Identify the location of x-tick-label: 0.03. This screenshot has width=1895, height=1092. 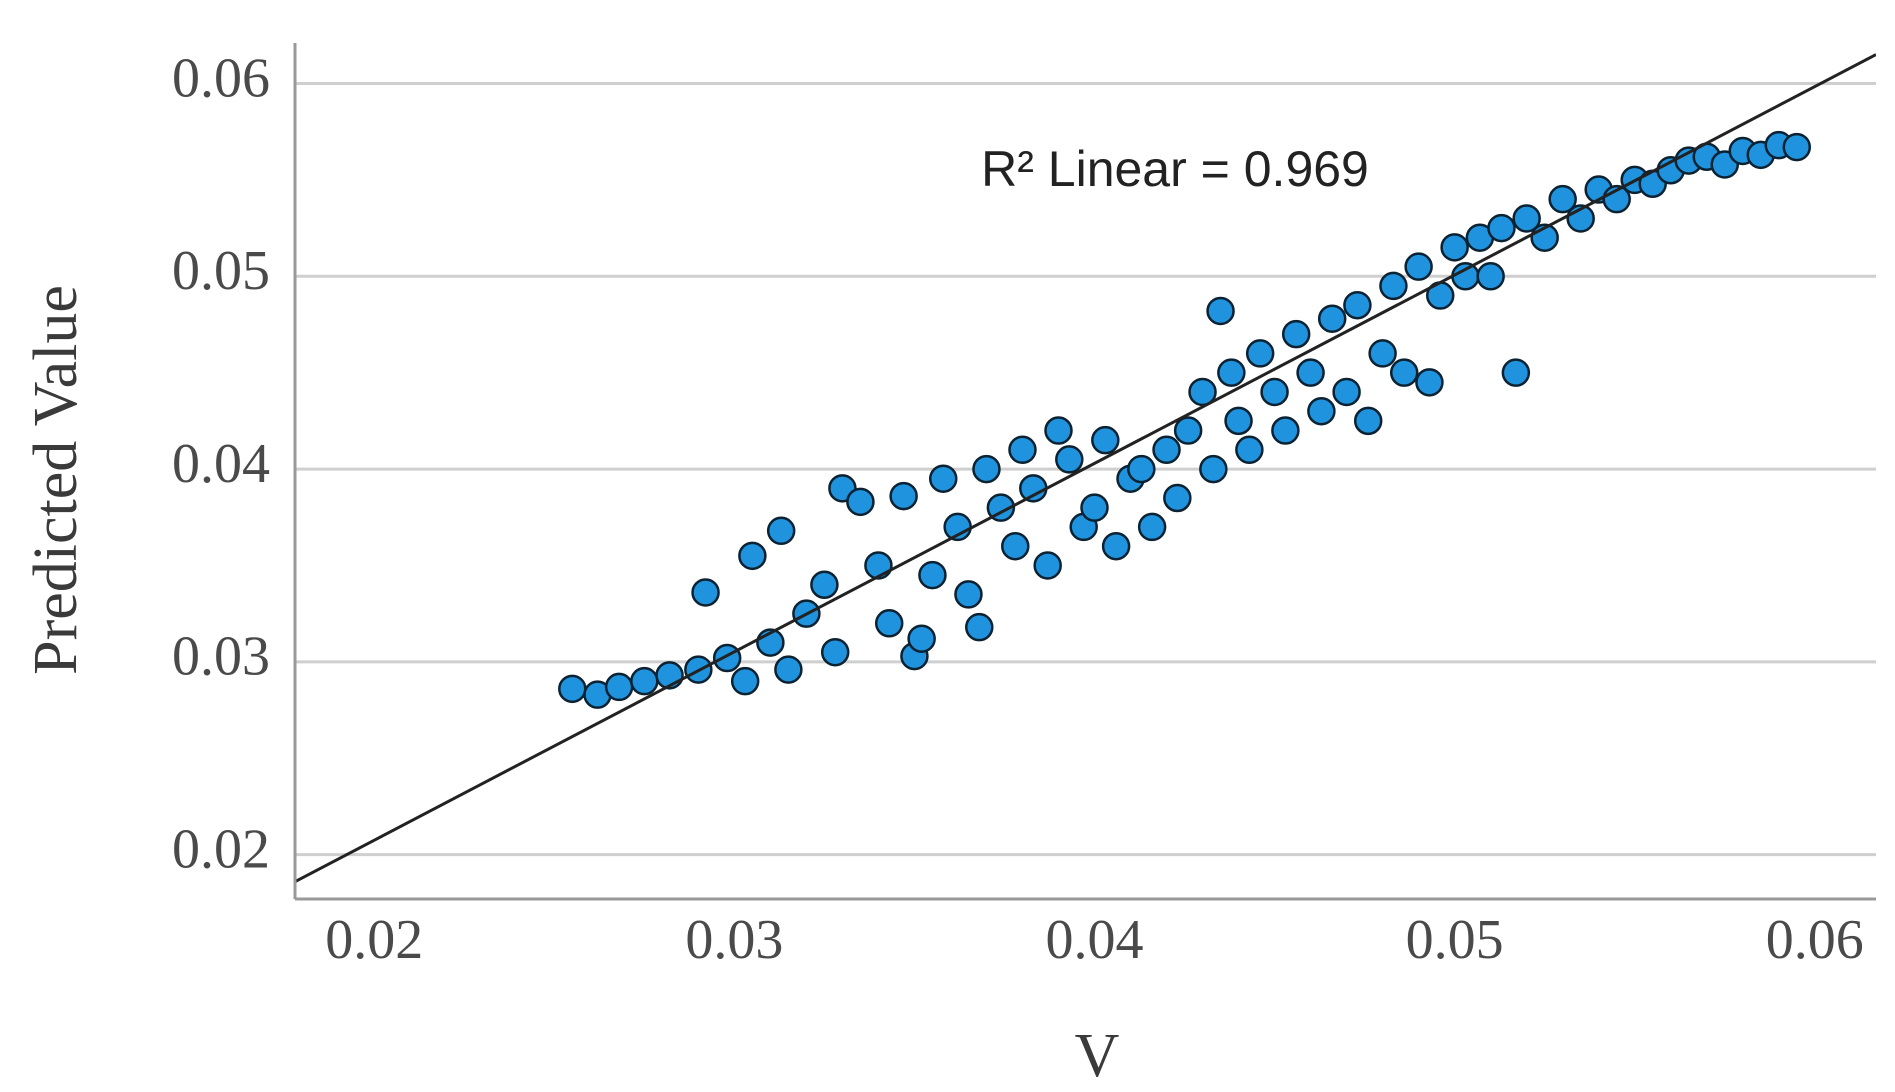
(734, 940).